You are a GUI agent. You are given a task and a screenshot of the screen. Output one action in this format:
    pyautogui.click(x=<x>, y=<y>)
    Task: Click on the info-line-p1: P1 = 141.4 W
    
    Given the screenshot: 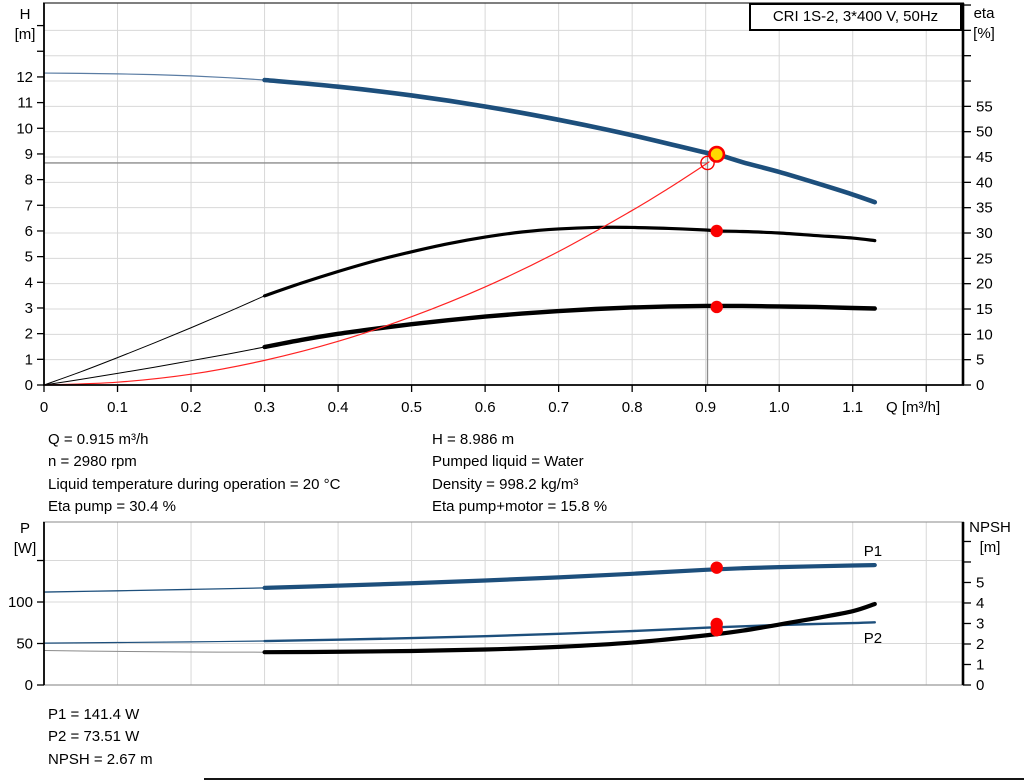 What is the action you would take?
    pyautogui.click(x=94, y=714)
    